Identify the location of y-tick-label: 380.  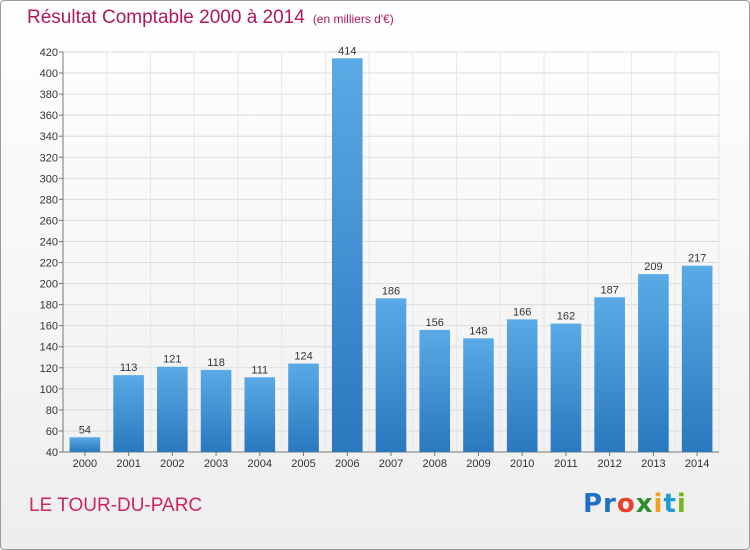
(49, 95).